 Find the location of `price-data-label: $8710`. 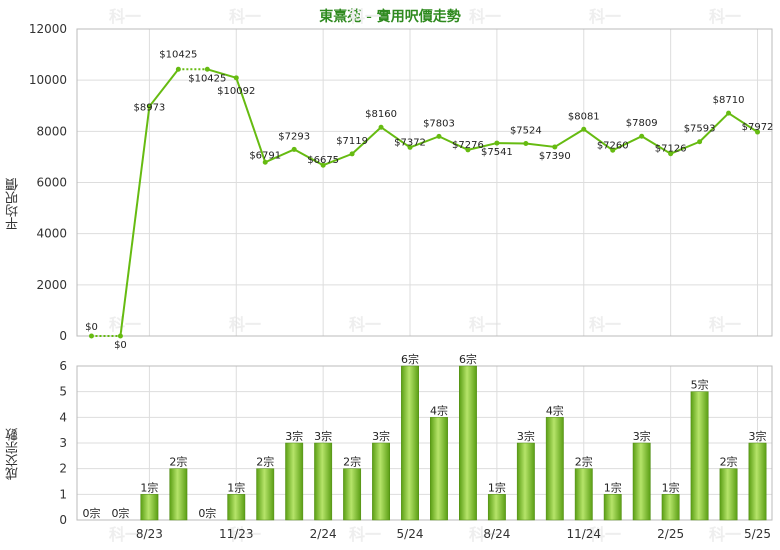

price-data-label: $8710 is located at coordinates (729, 100).